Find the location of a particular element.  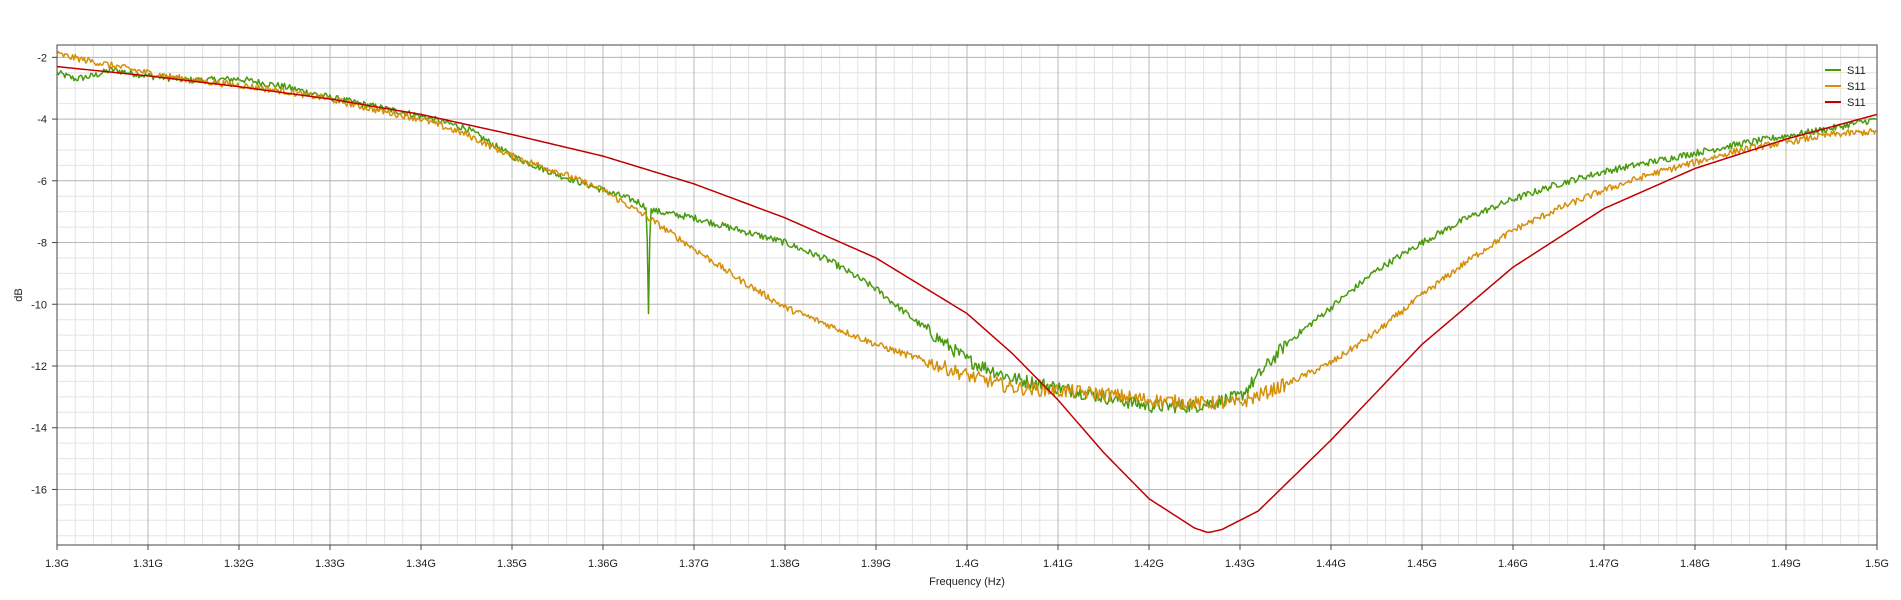

x-tick-label: 1.5G is located at coordinates (1877, 564).